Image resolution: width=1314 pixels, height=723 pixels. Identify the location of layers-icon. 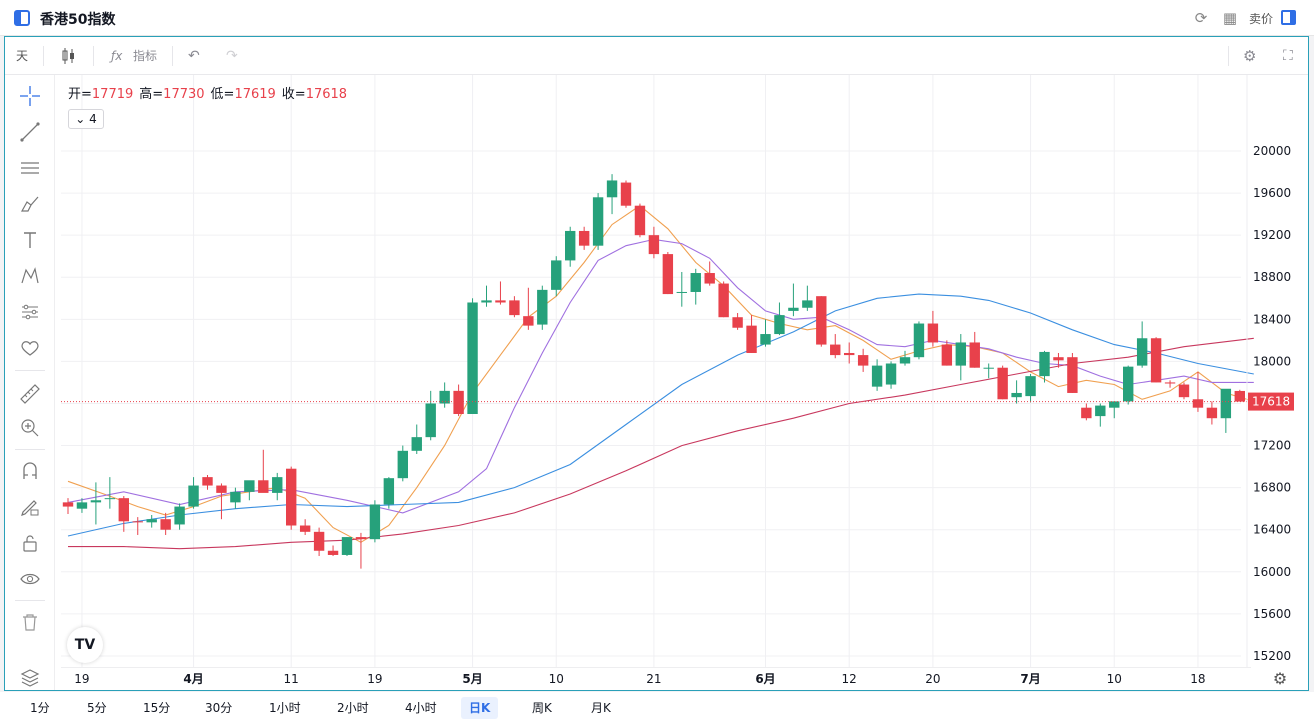
(30, 678).